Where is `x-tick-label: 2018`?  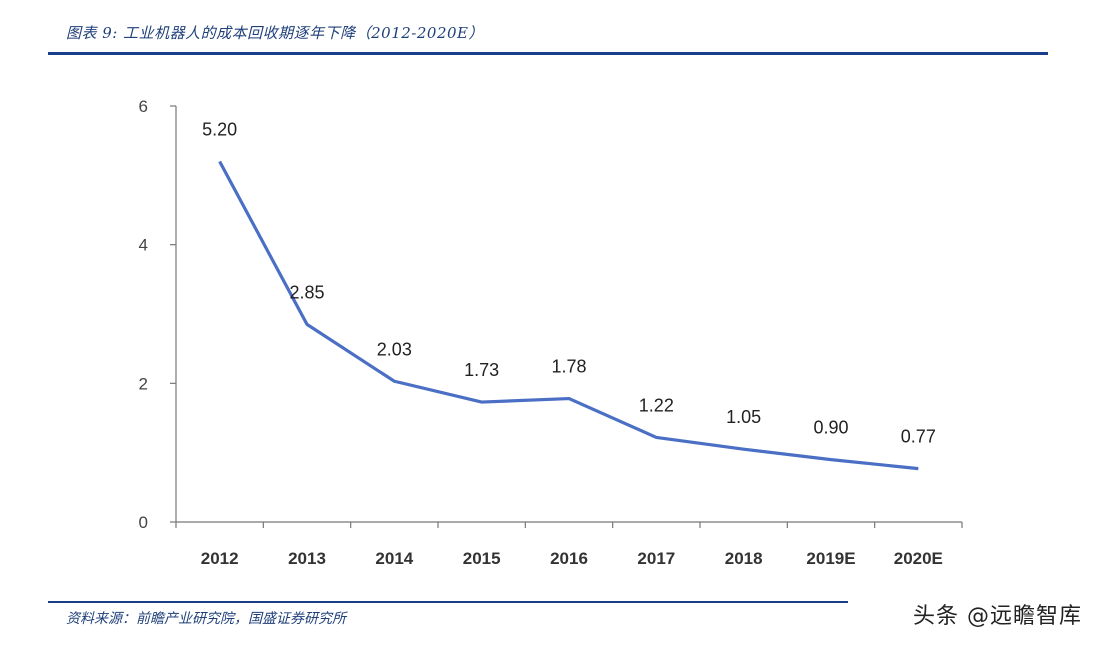
x-tick-label: 2018 is located at coordinates (744, 558).